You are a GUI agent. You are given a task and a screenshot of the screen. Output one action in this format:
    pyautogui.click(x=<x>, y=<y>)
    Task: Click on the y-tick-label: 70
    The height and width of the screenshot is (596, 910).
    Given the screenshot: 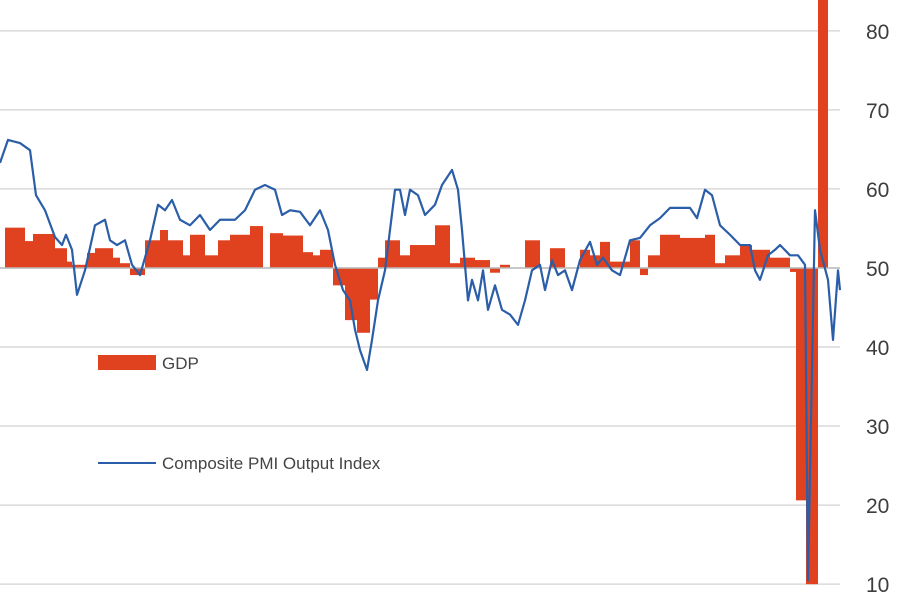 What is the action you would take?
    pyautogui.click(x=877, y=111)
    